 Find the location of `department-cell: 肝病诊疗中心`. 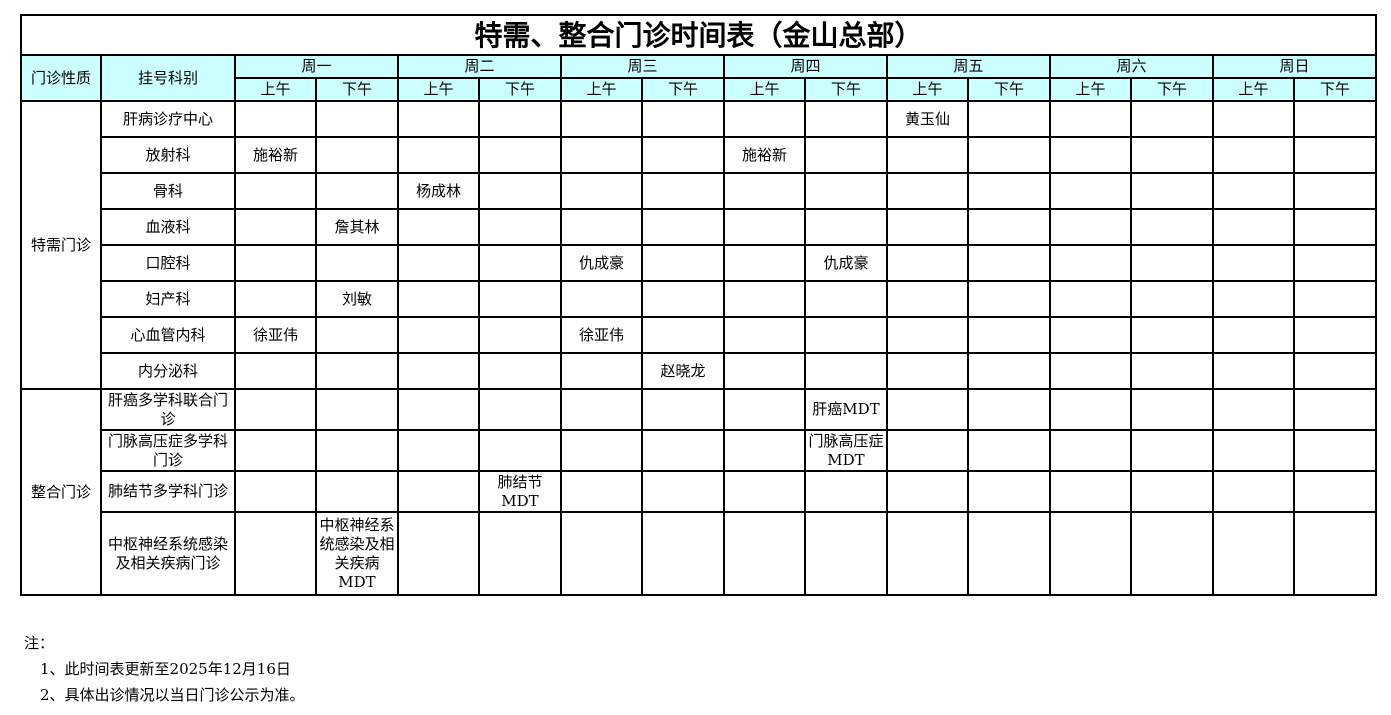

department-cell: 肝病诊疗中心 is located at coordinates (168, 119).